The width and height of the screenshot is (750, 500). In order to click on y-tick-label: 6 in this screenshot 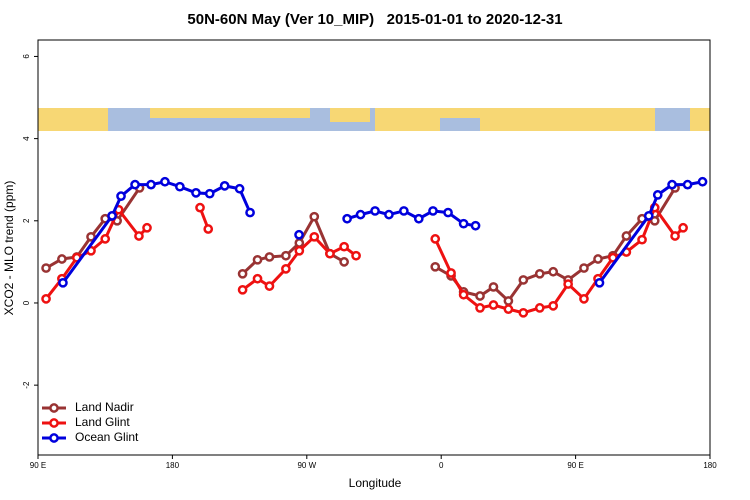, I will do `click(26, 56)`.